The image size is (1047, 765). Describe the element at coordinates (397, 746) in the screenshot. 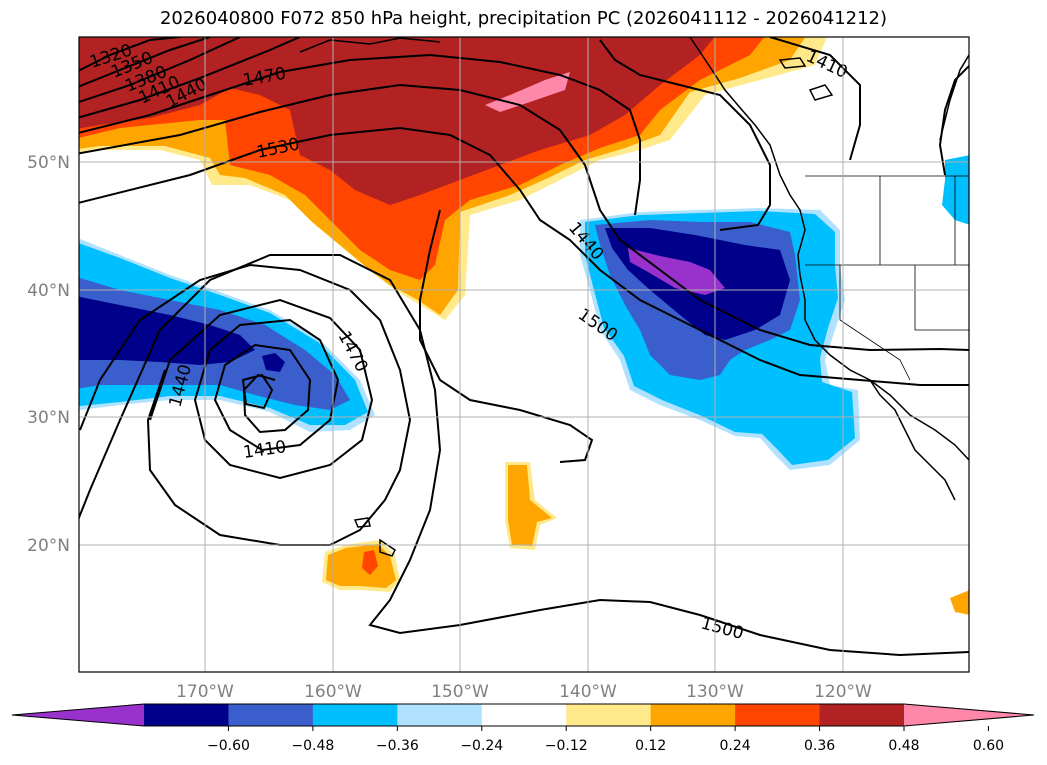

I see `colorbar-tick-label: −0.36` at that location.